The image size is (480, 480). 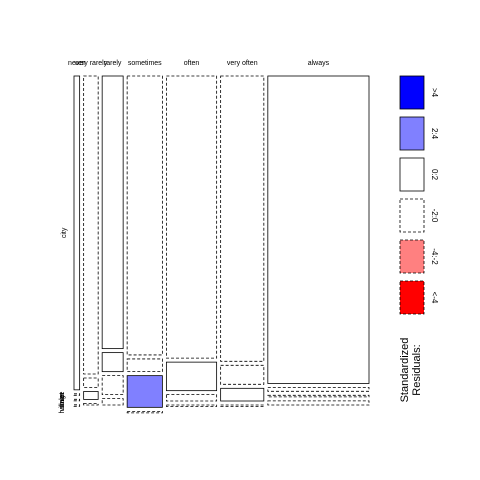 What do you see at coordinates (112, 362) in the screenshot?
I see `mosaic-cell-rarely-town` at bounding box center [112, 362].